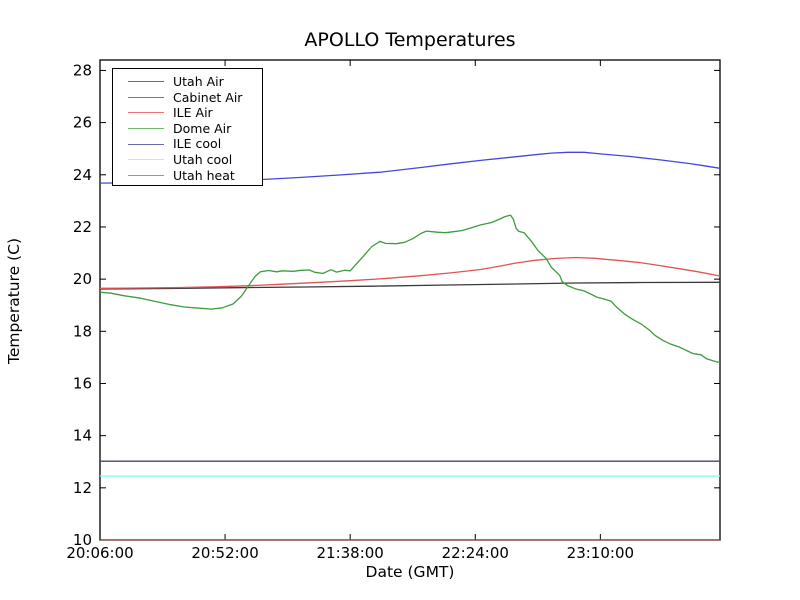  What do you see at coordinates (475, 553) in the screenshot?
I see `x-tick-label: 22:24:00` at bounding box center [475, 553].